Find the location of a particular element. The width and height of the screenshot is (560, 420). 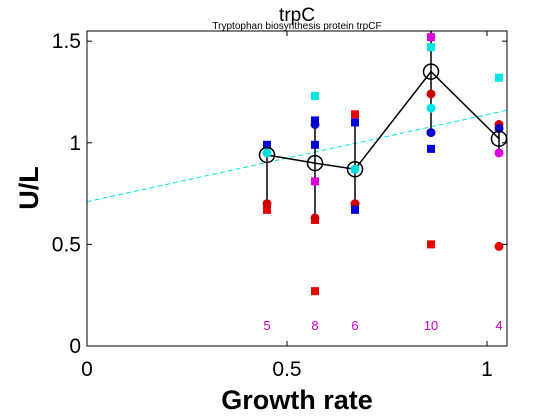

x-tick-label: 0.5 is located at coordinates (286, 369).